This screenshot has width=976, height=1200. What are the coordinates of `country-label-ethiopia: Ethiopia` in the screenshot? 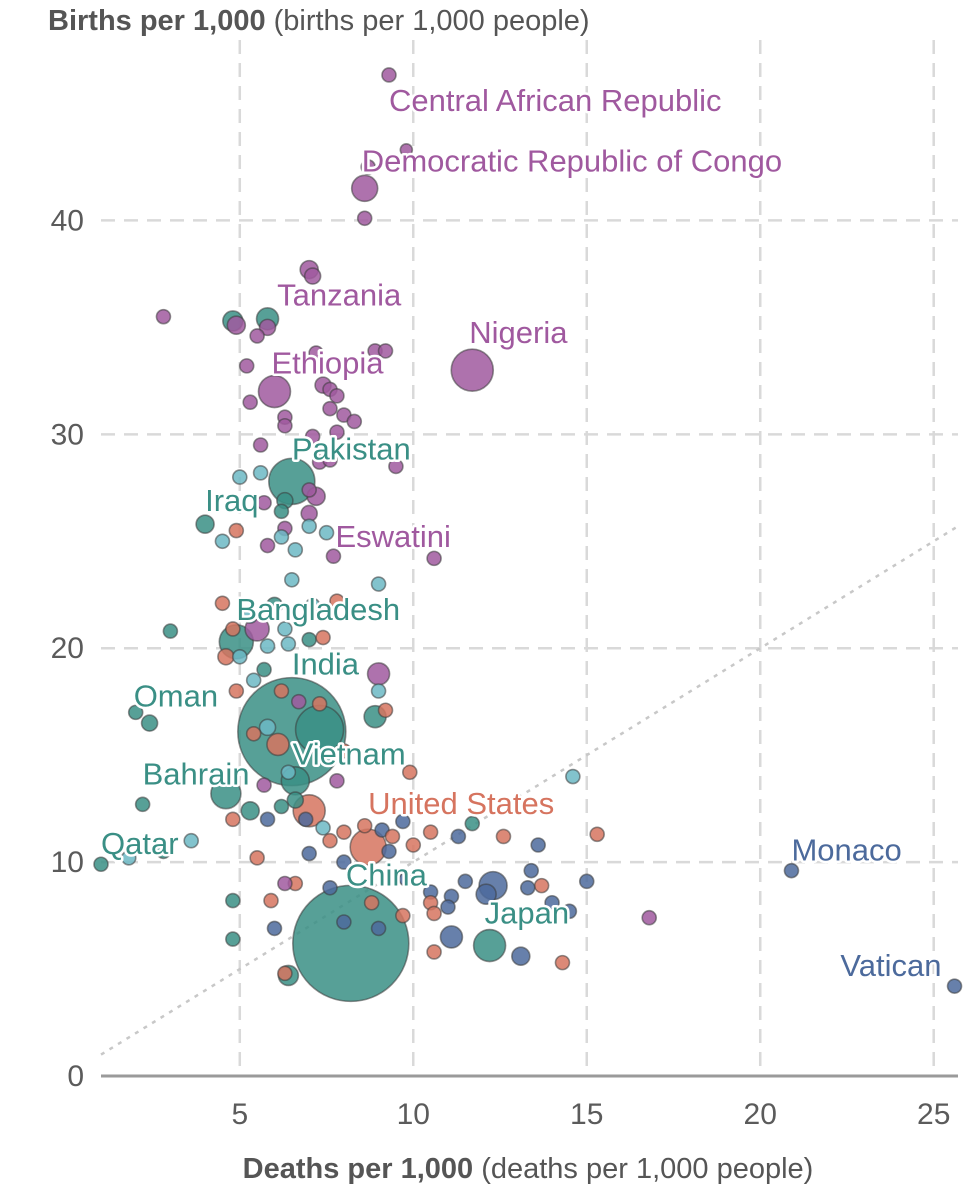 It's located at (327, 363).